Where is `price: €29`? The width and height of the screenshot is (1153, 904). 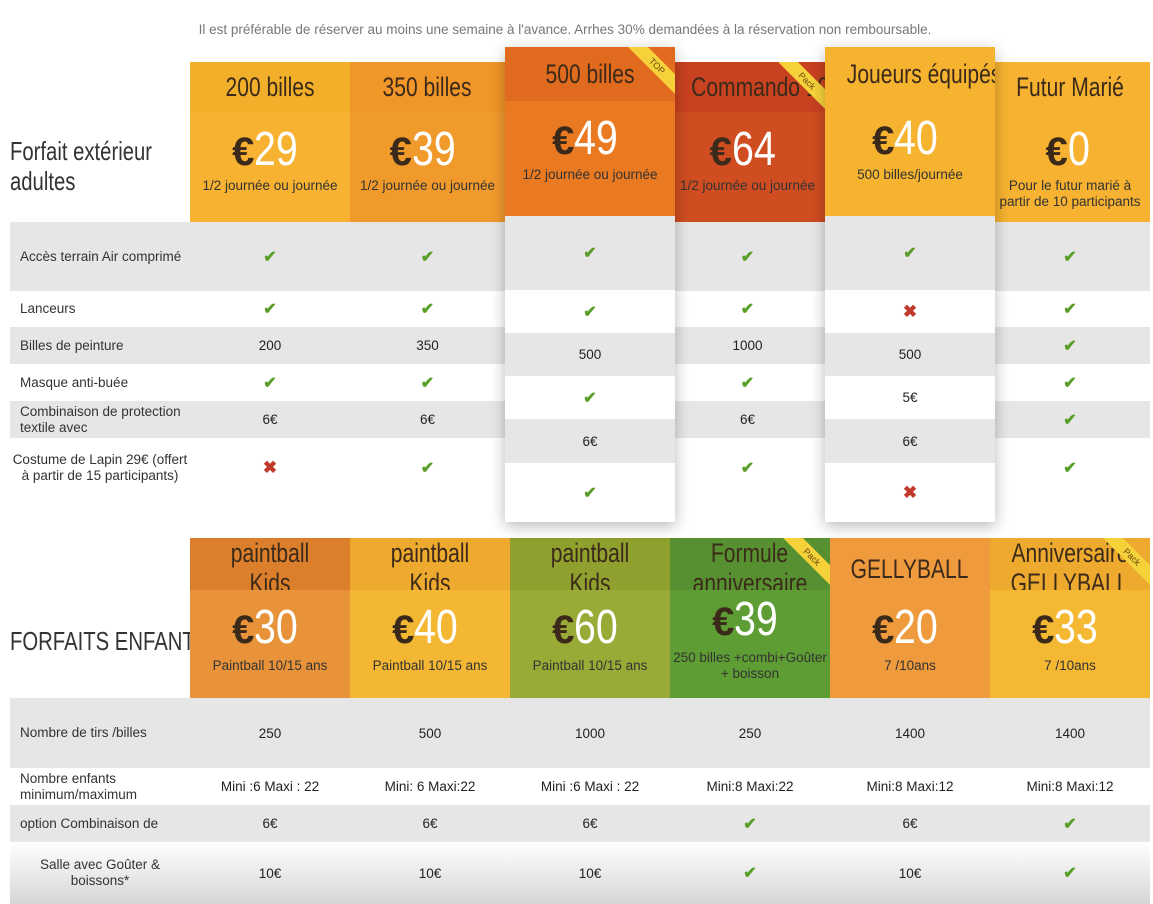 price: €29 is located at coordinates (270, 151).